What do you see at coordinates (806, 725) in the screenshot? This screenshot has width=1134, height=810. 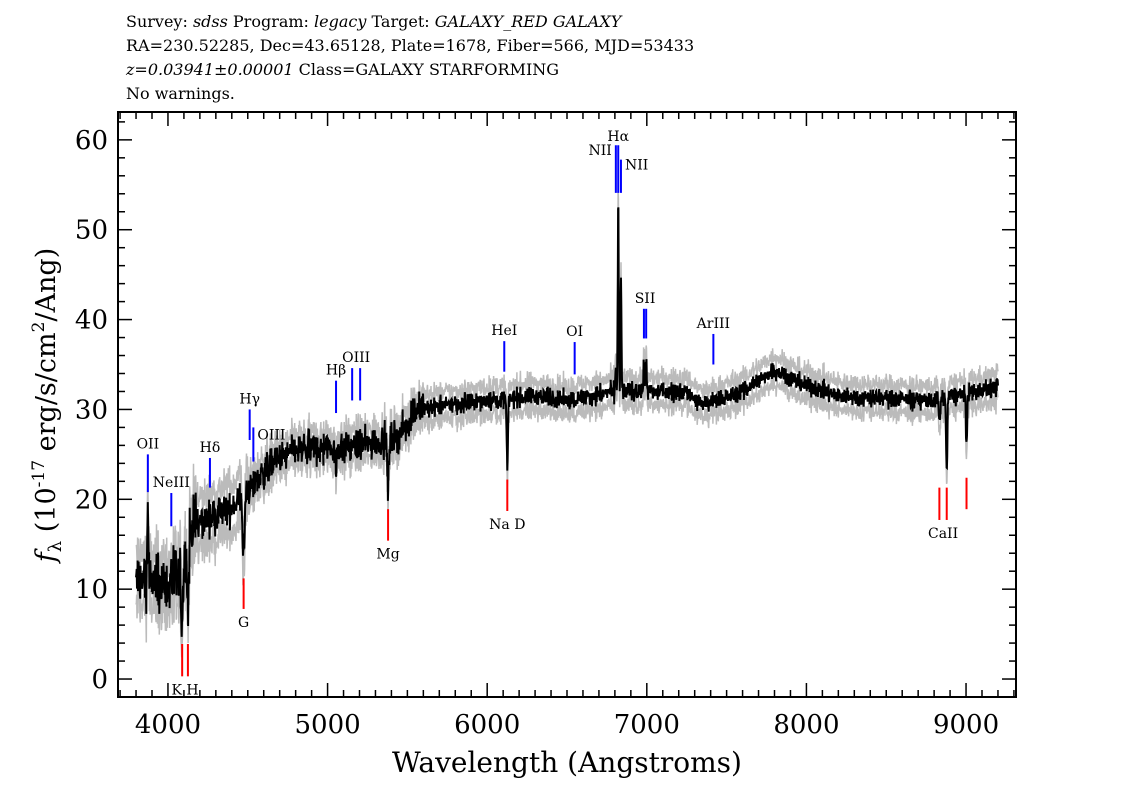 I see `x-tick-label: 8000` at bounding box center [806, 725].